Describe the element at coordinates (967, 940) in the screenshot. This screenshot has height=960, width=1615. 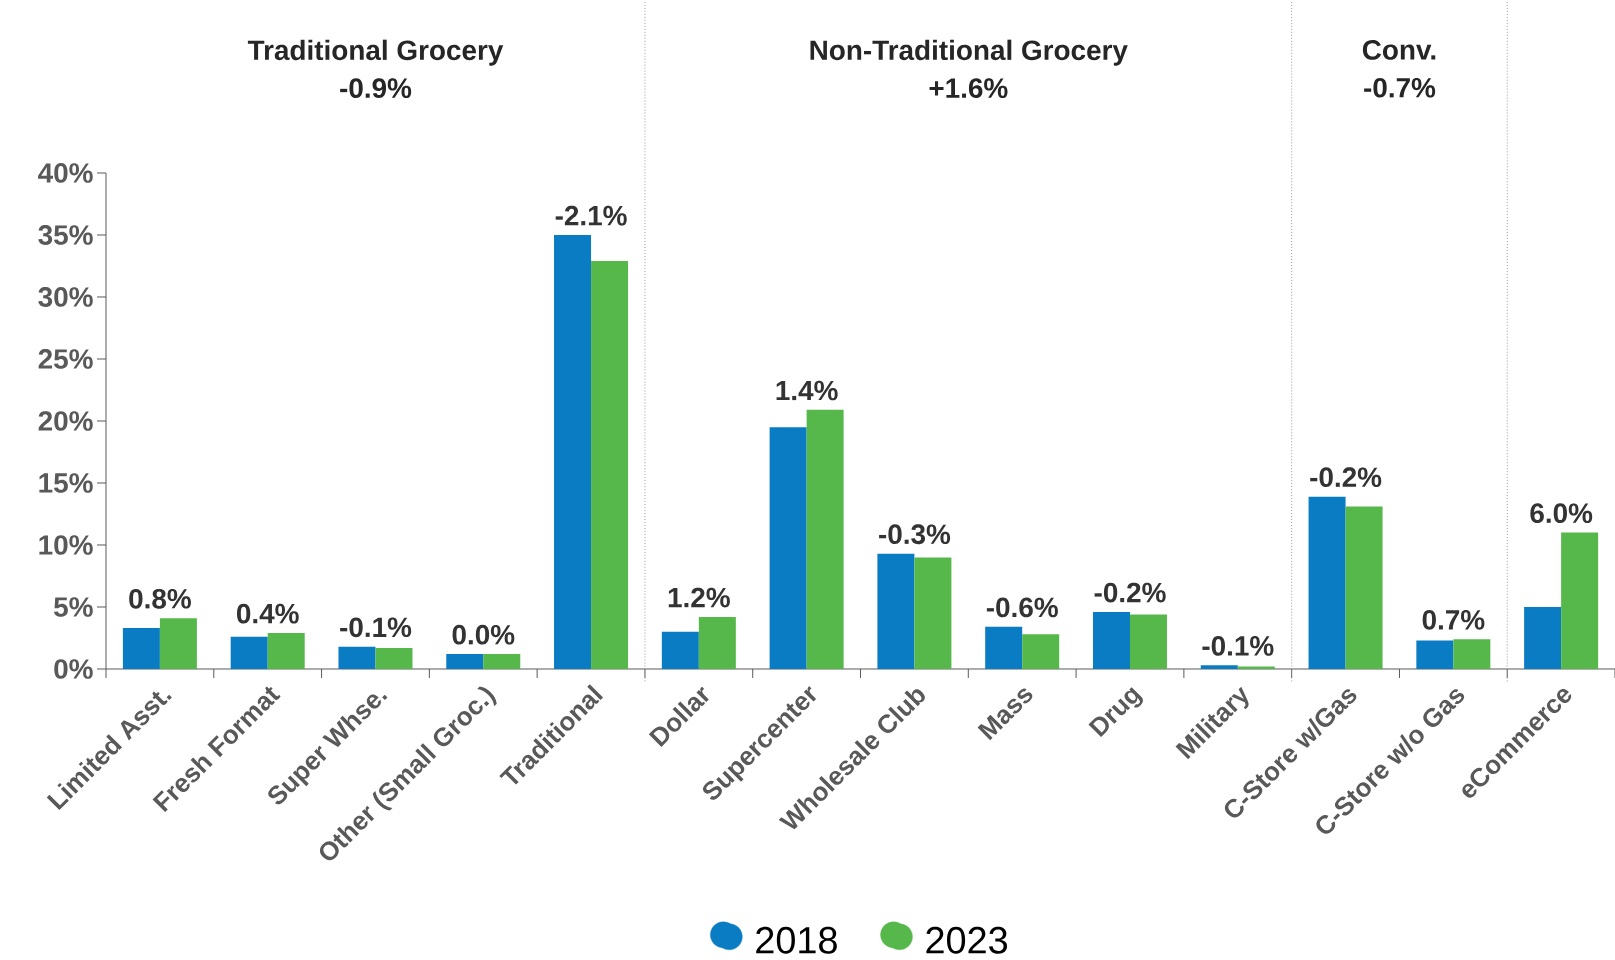
I see `legend-label: 2023` at that location.